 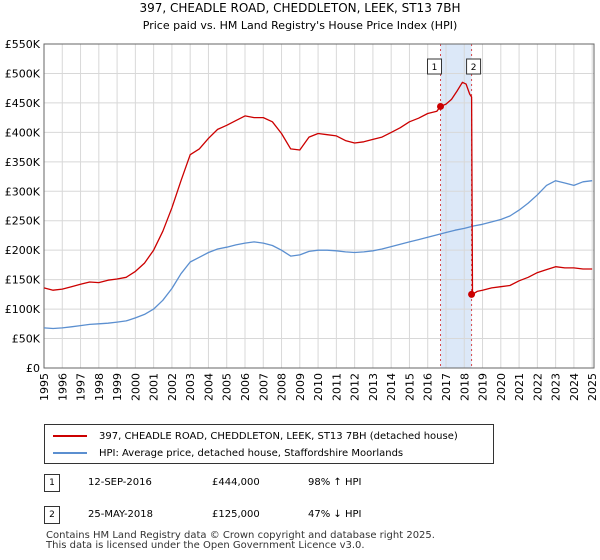 I want to click on transaction-date: 25-MAY-2018, so click(x=121, y=514).